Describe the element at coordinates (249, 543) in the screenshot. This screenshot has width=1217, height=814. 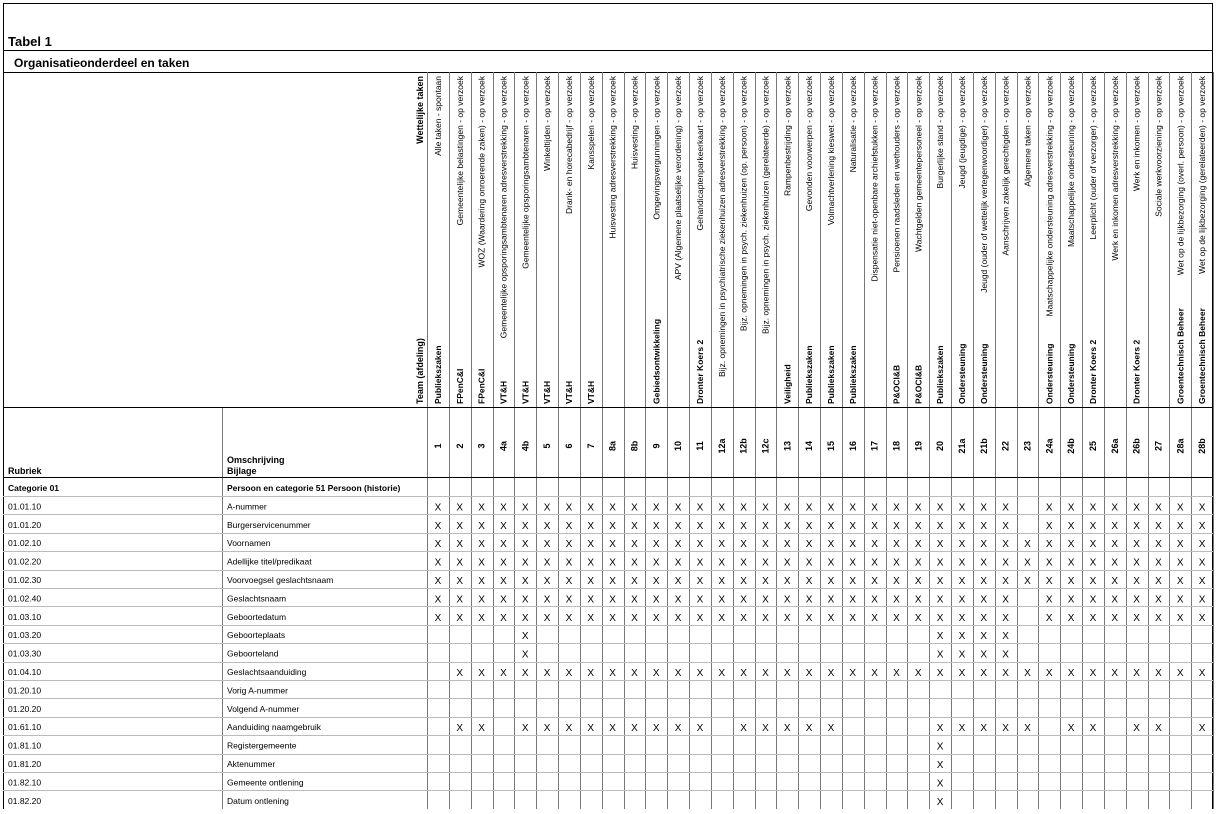
I see `omschrijving: Voornamen` at that location.